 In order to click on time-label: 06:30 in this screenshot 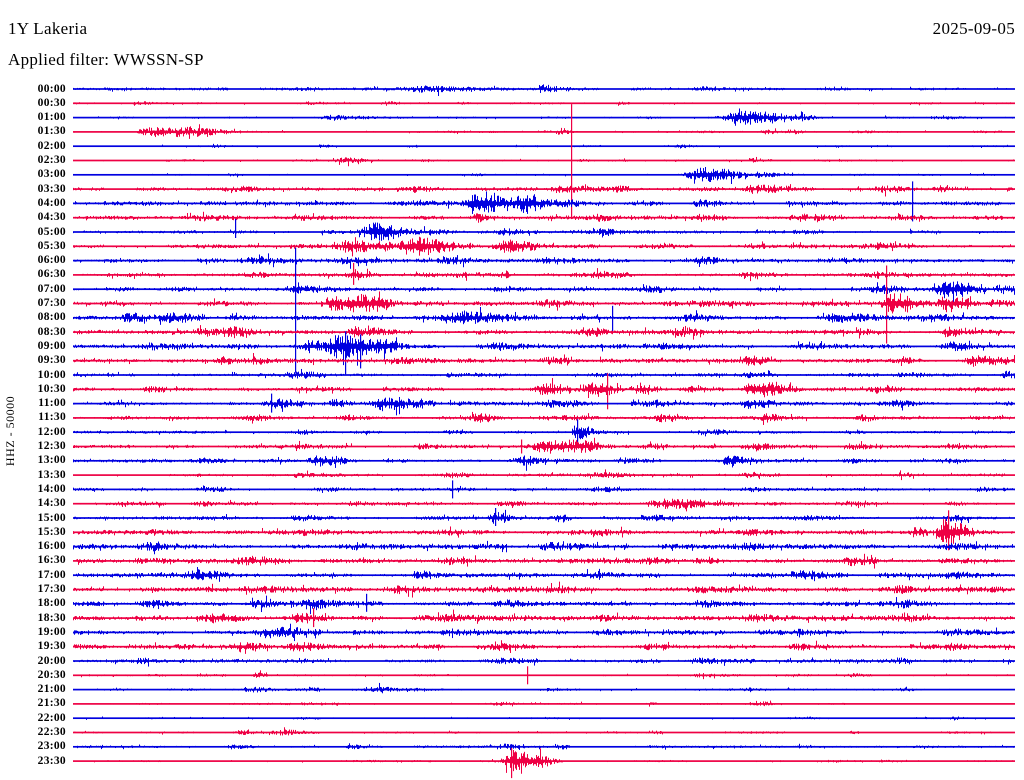, I will do `click(51, 274)`.